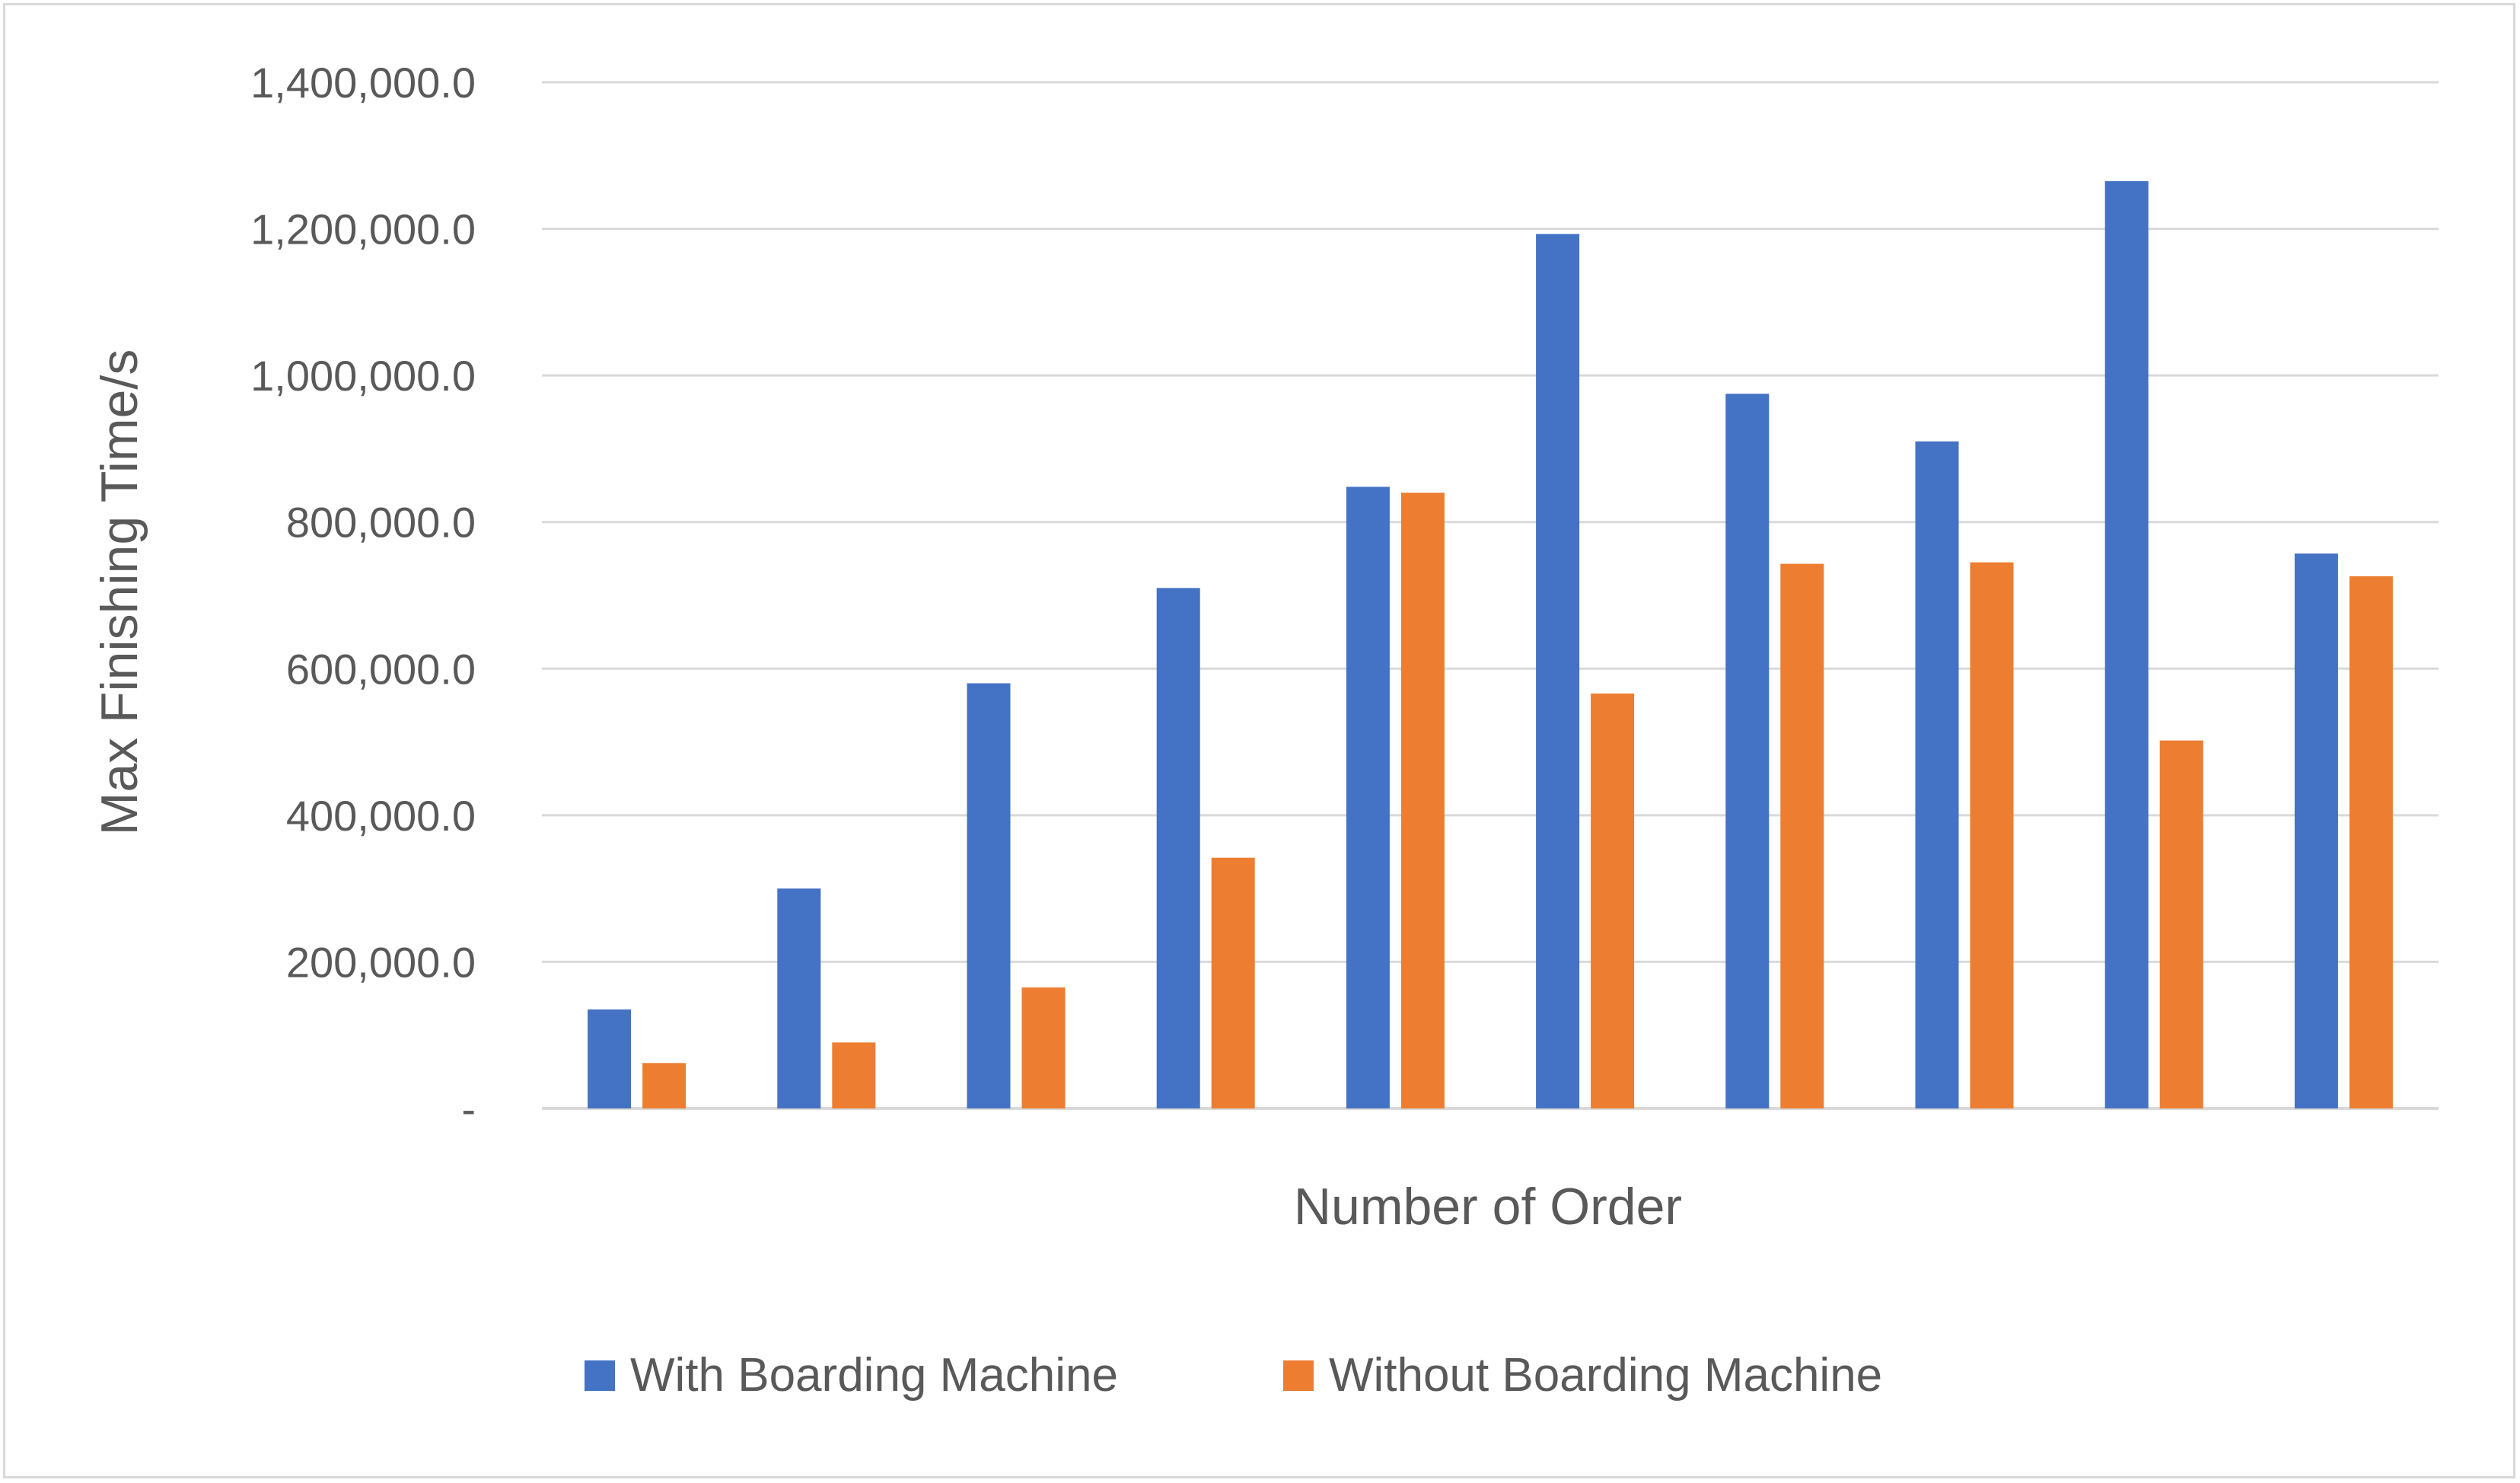  I want to click on y-tick-label: 1,000,000.0, so click(363, 376).